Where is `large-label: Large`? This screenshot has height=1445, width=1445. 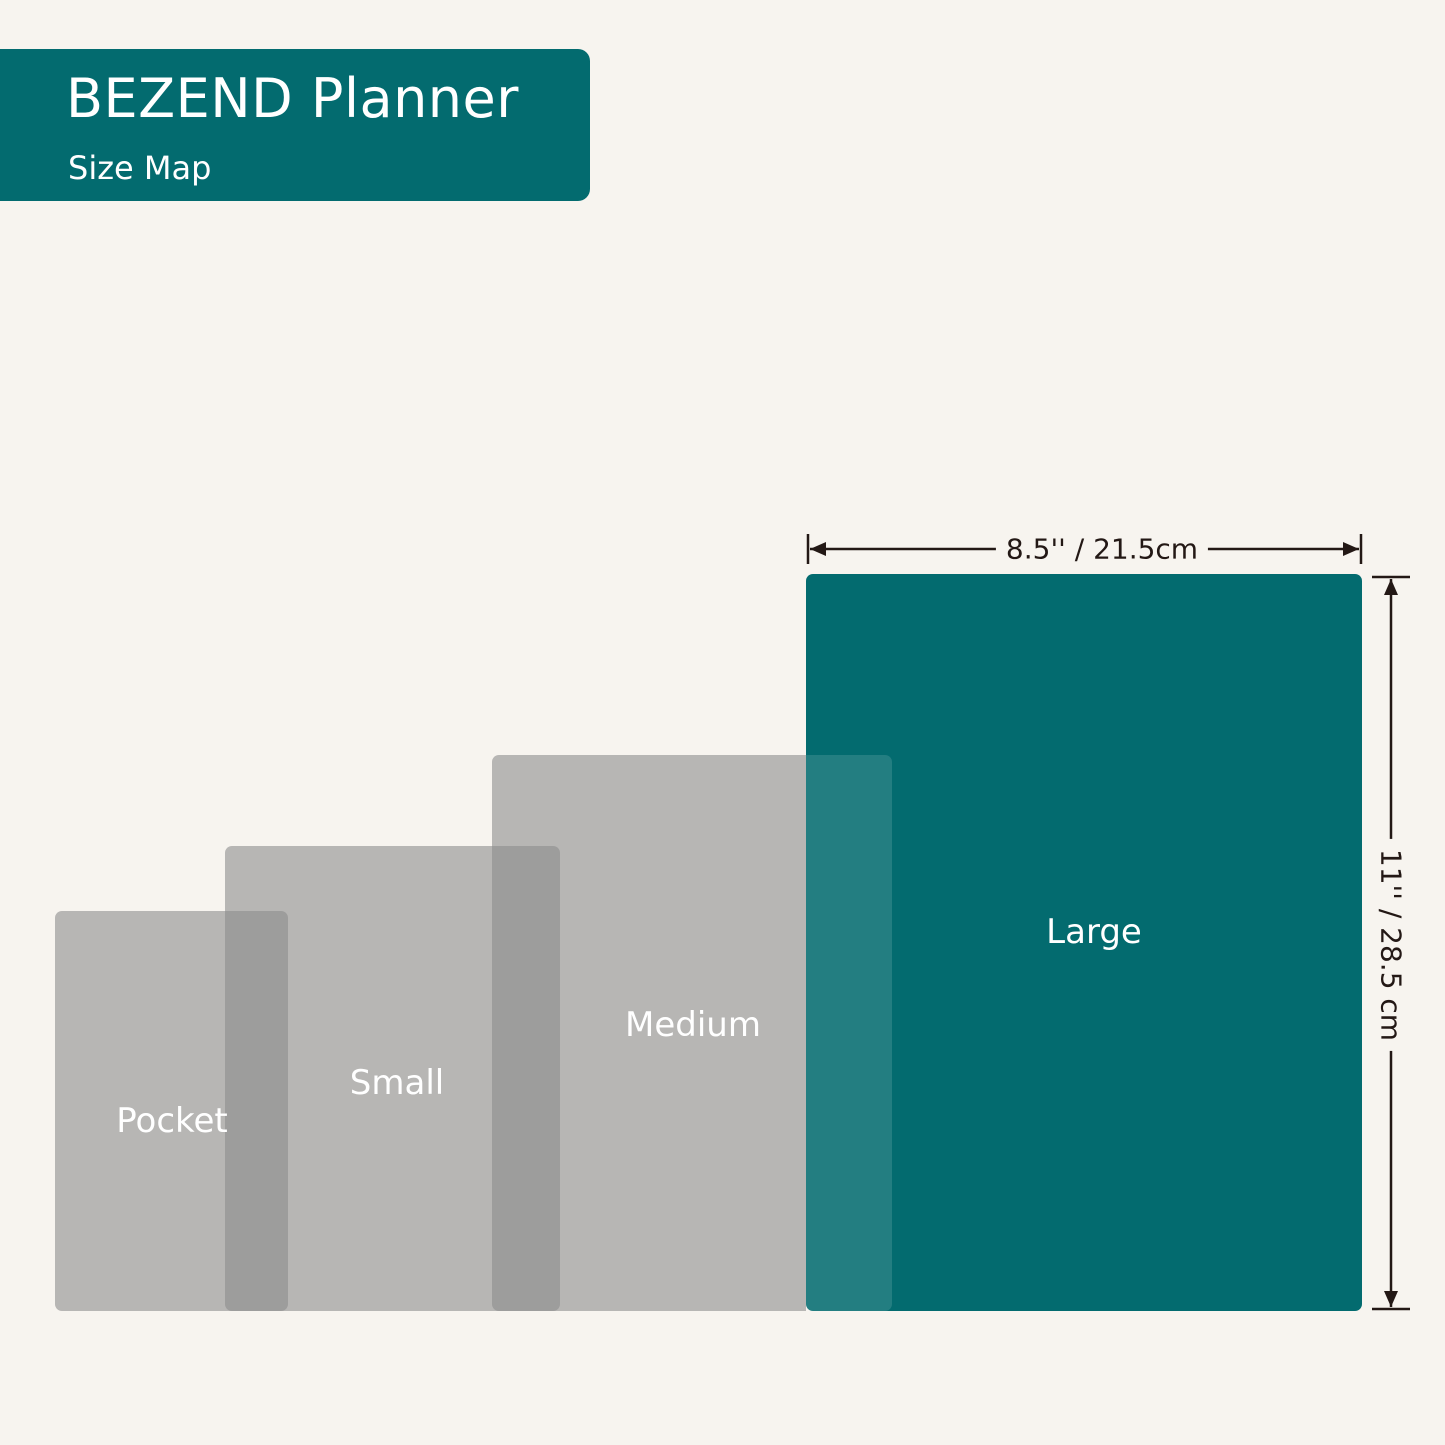 large-label: Large is located at coordinates (1094, 932).